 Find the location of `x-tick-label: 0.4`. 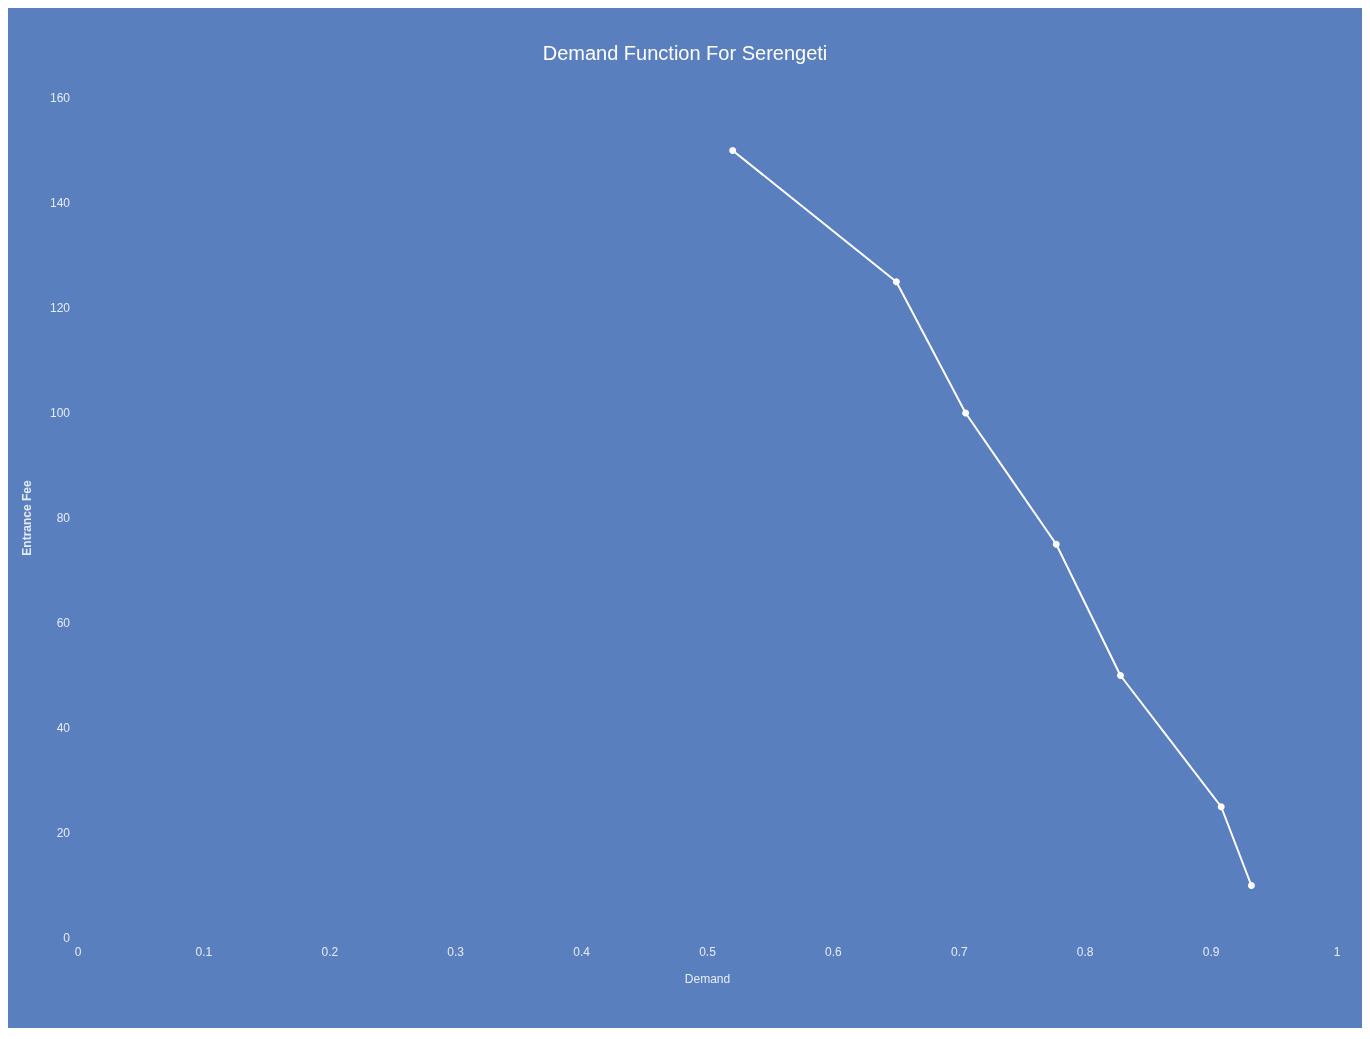

x-tick-label: 0.4 is located at coordinates (582, 952).